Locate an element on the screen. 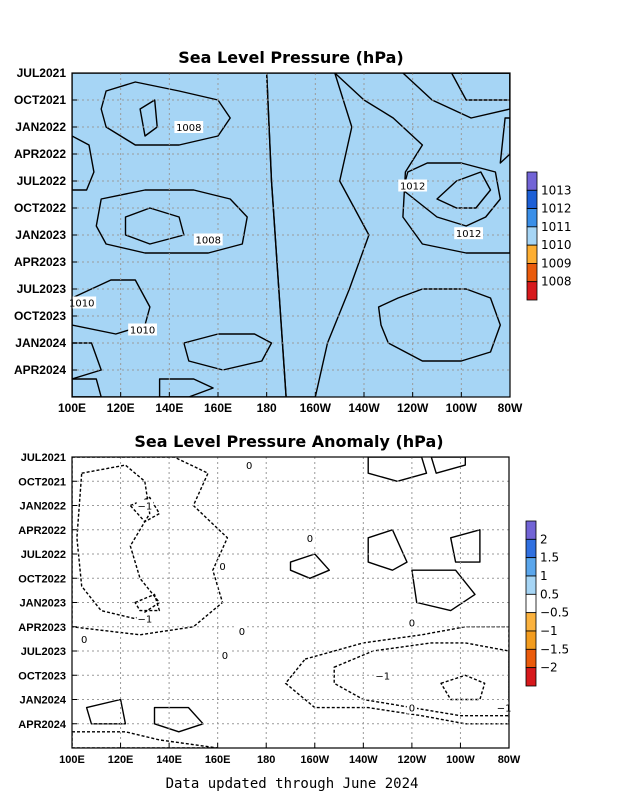 This screenshot has height=800, width=618. footer-note: Data updated through June 2024 is located at coordinates (292, 784).